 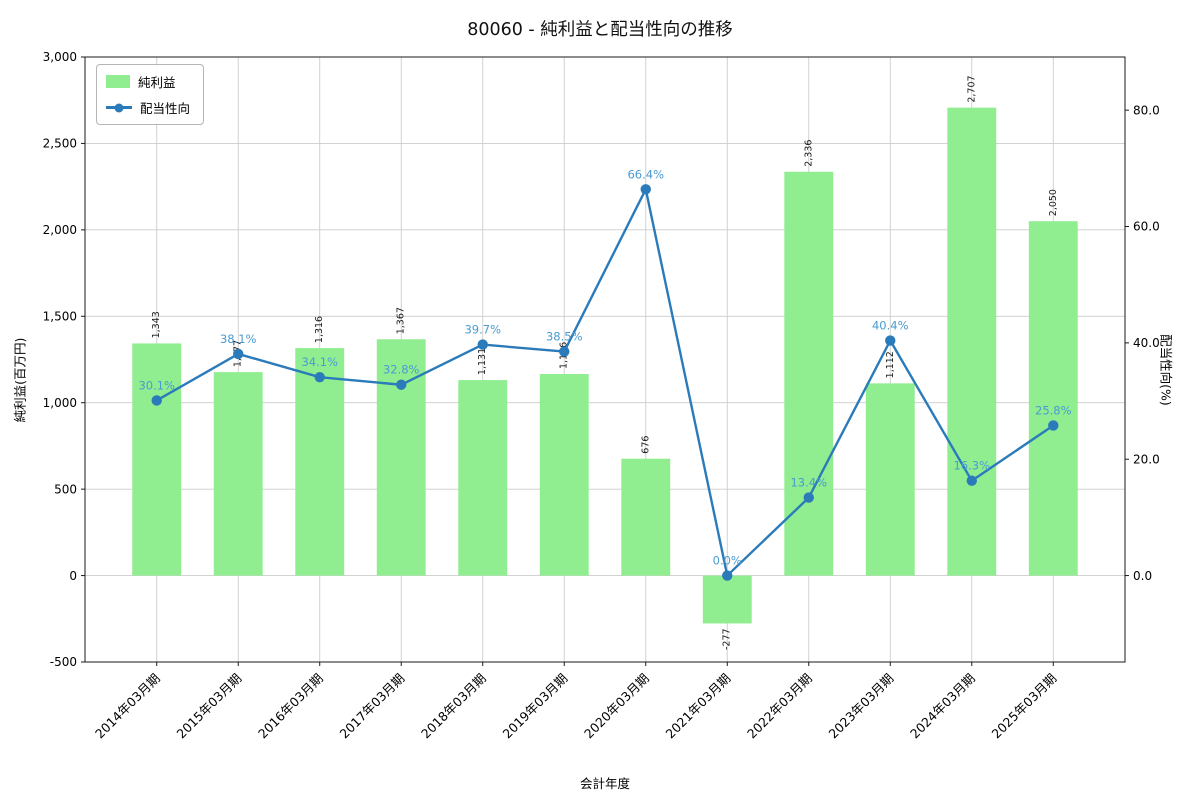 What do you see at coordinates (319, 329) in the screenshot?
I see `bar-value-label: 1,316` at bounding box center [319, 329].